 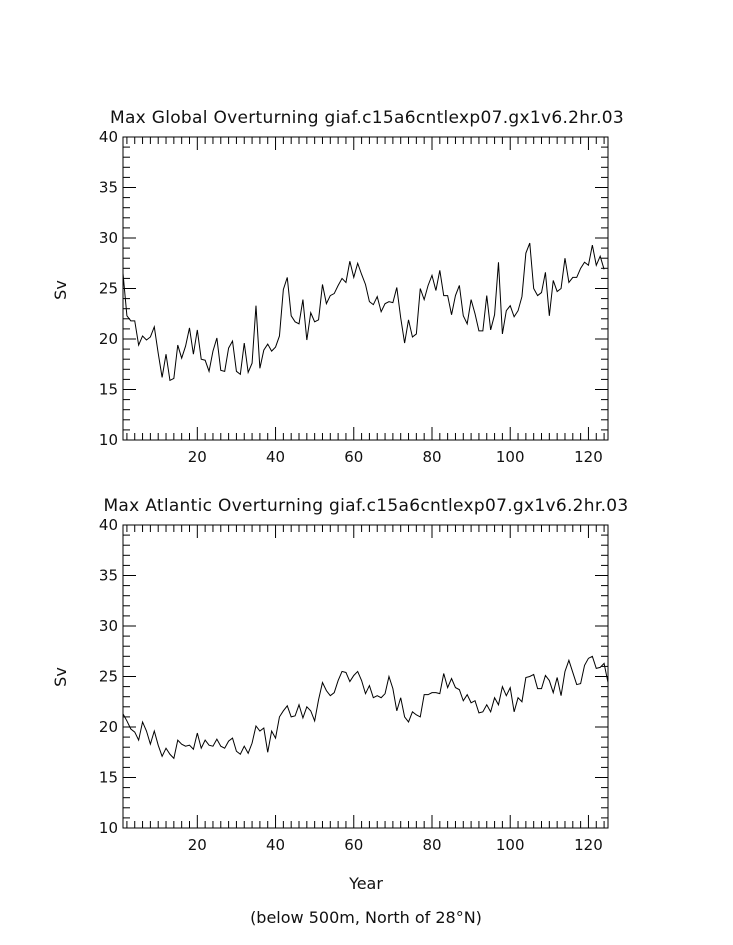 I want to click on y-axis-label-global: Sv, so click(x=60, y=290).